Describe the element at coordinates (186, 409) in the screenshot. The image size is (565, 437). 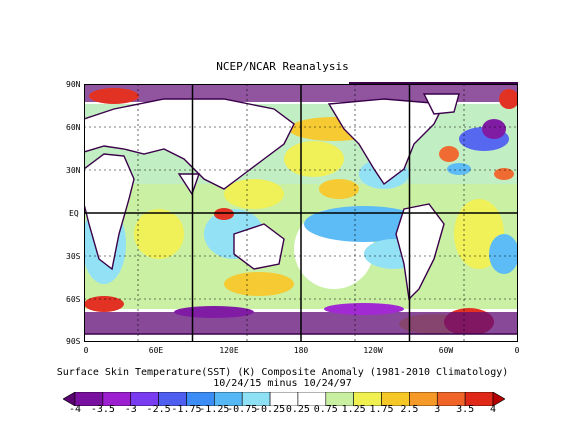
I see `colorbar-tick-label: -1.75` at that location.